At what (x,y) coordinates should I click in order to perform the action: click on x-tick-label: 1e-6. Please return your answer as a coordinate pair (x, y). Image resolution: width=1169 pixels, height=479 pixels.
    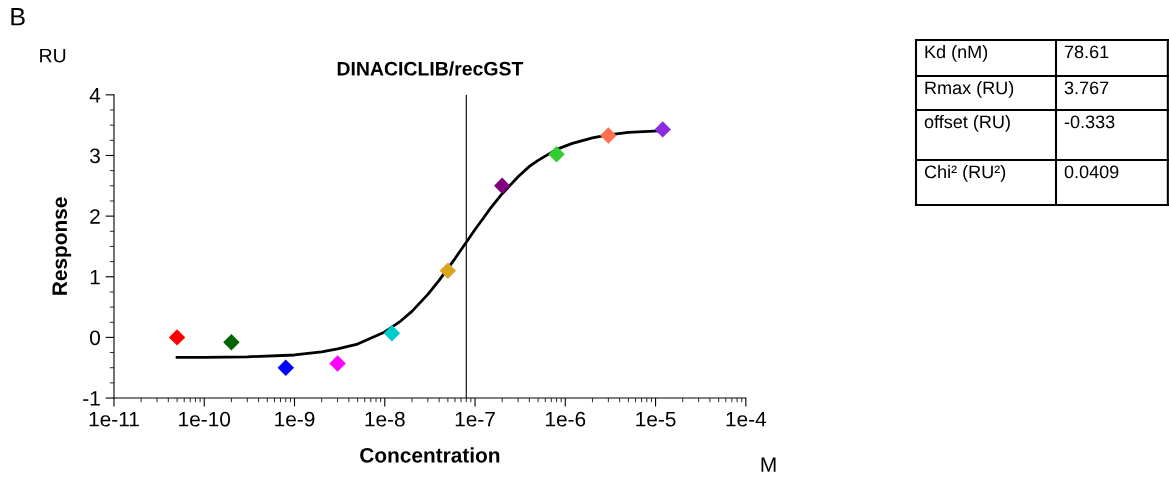
    Looking at the image, I should click on (566, 419).